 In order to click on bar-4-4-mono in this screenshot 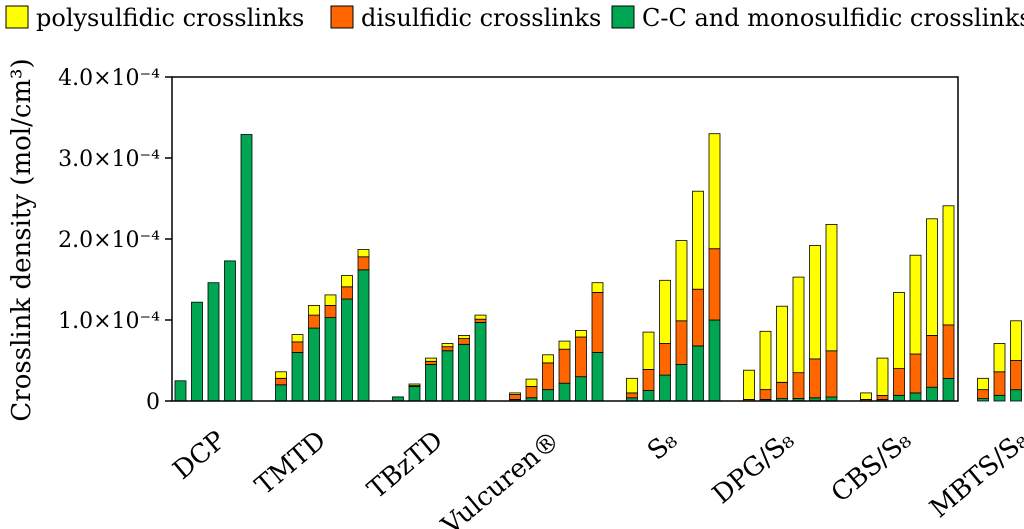, I will do `click(698, 373)`.